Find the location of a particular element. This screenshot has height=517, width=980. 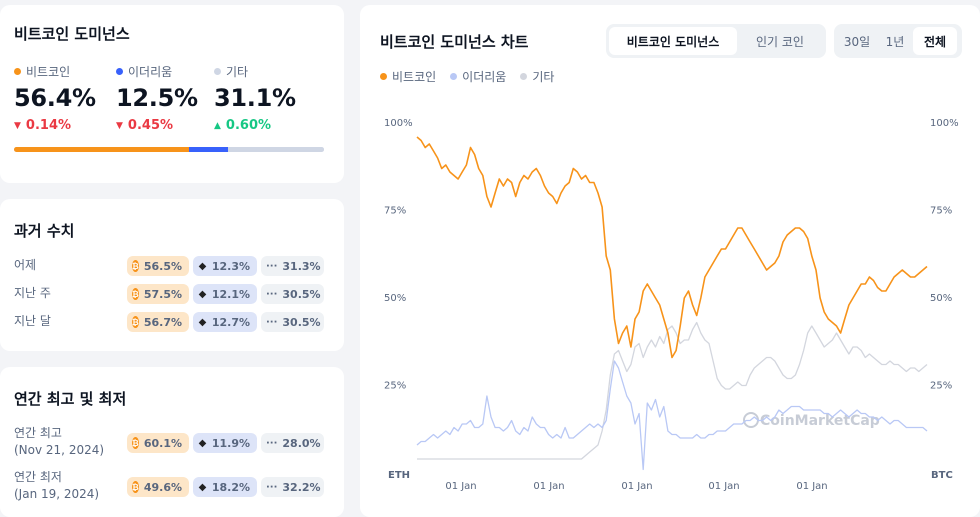

range-1y: 1년 is located at coordinates (895, 41).